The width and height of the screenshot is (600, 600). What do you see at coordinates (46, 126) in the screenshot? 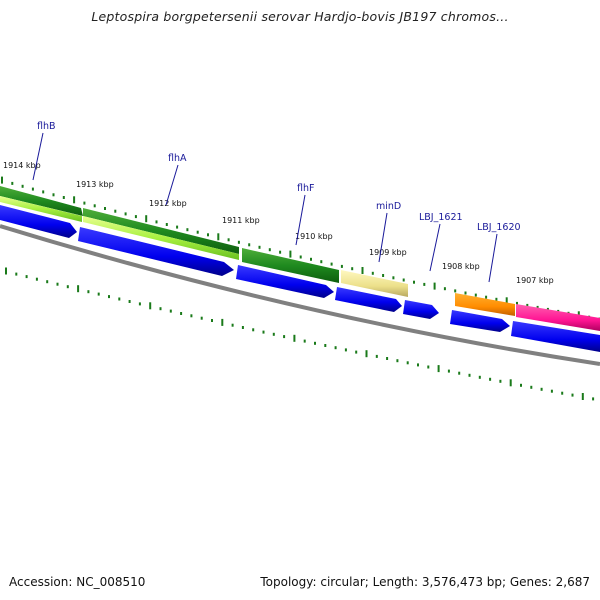
I see `gene-label-flhB: flhB` at bounding box center [46, 126].